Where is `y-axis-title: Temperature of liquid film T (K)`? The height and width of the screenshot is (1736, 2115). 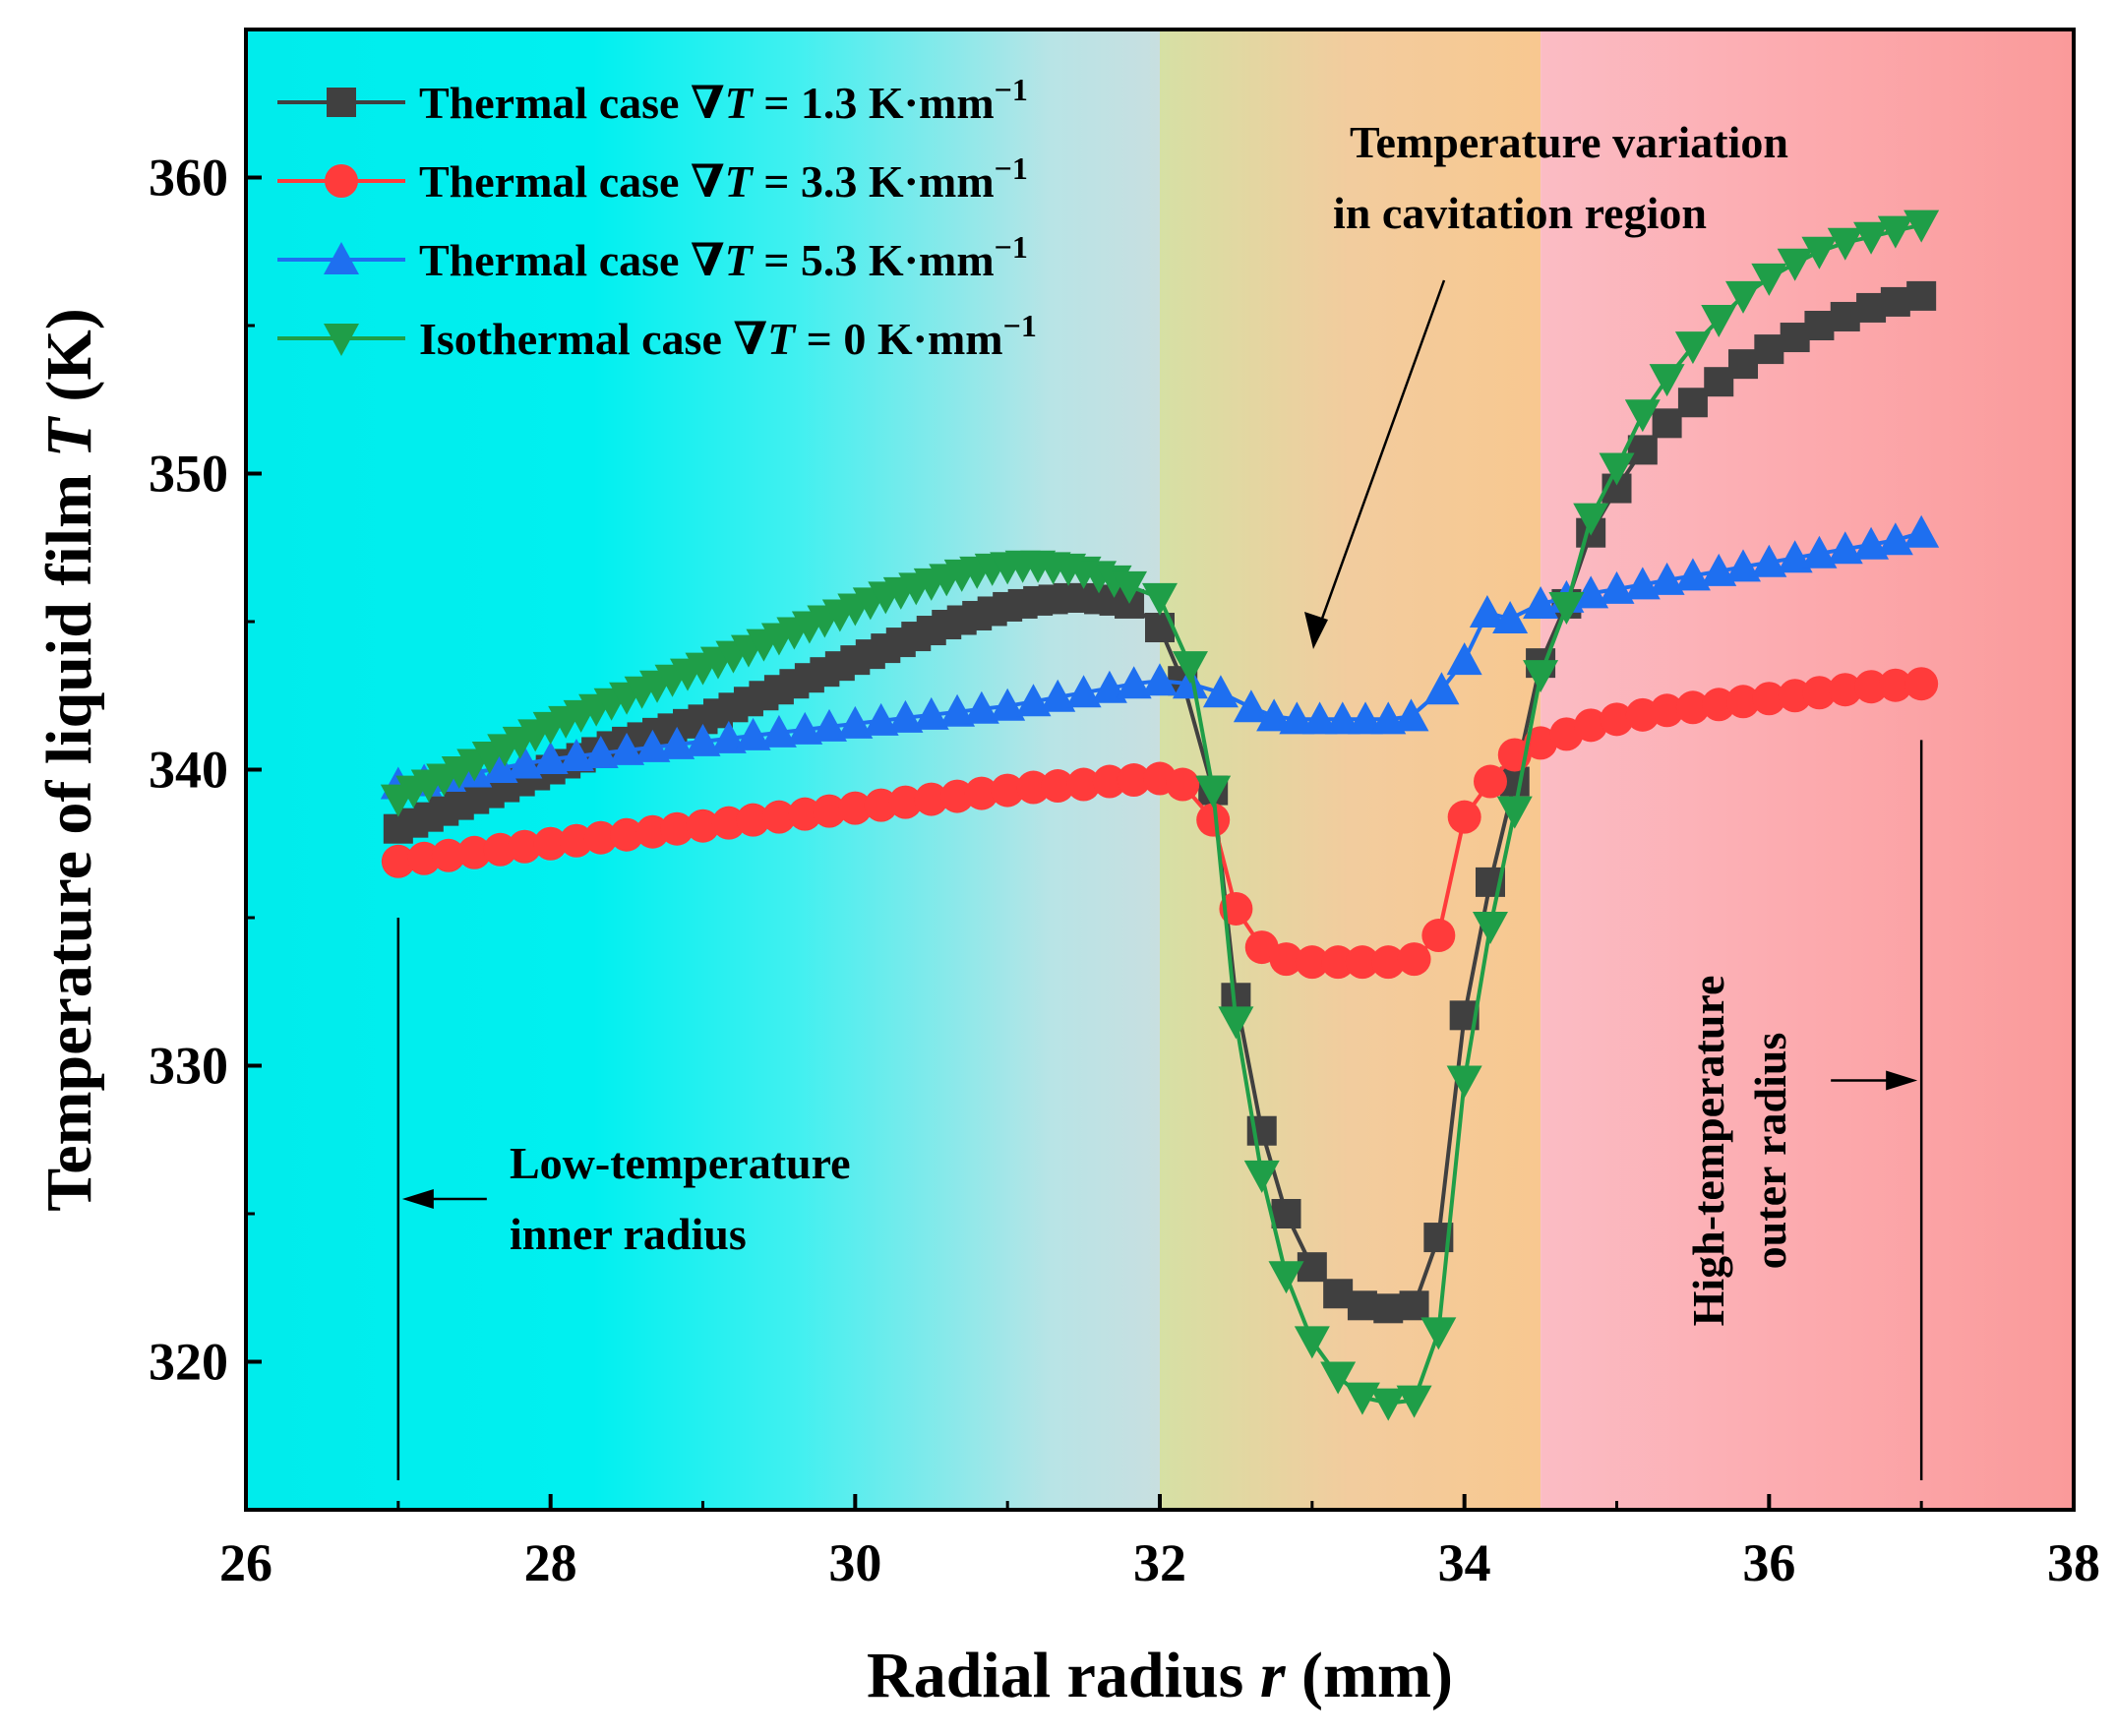
y-axis-title: Temperature of liquid film T (K) is located at coordinates (69, 759).